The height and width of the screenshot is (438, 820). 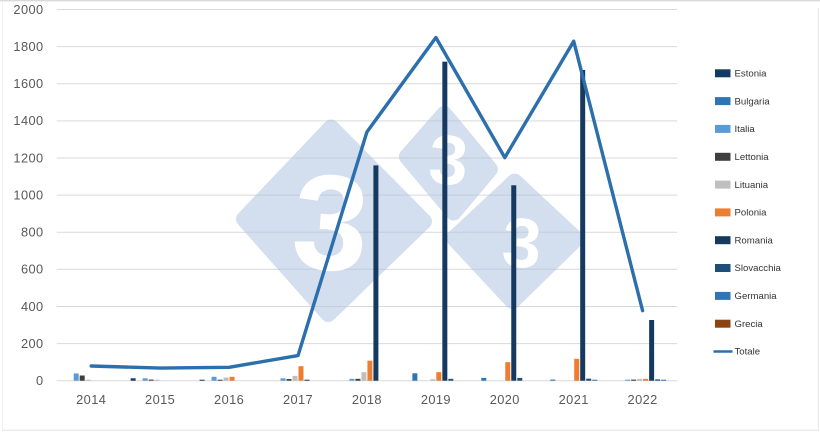 What do you see at coordinates (32, 306) in the screenshot?
I see `svg-text: 400` at bounding box center [32, 306].